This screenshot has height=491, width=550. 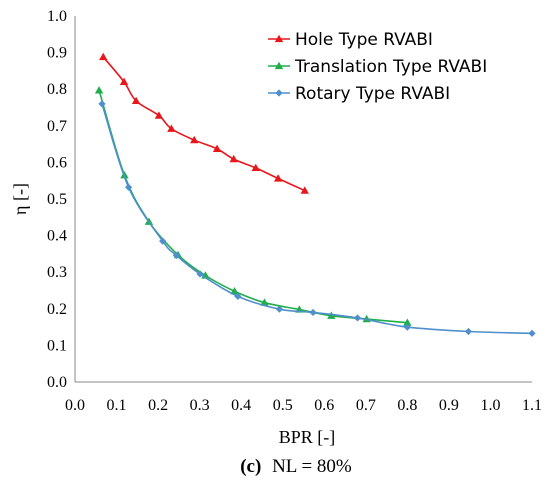 I want to click on y-tick-label: 0.6, so click(x=57, y=162).